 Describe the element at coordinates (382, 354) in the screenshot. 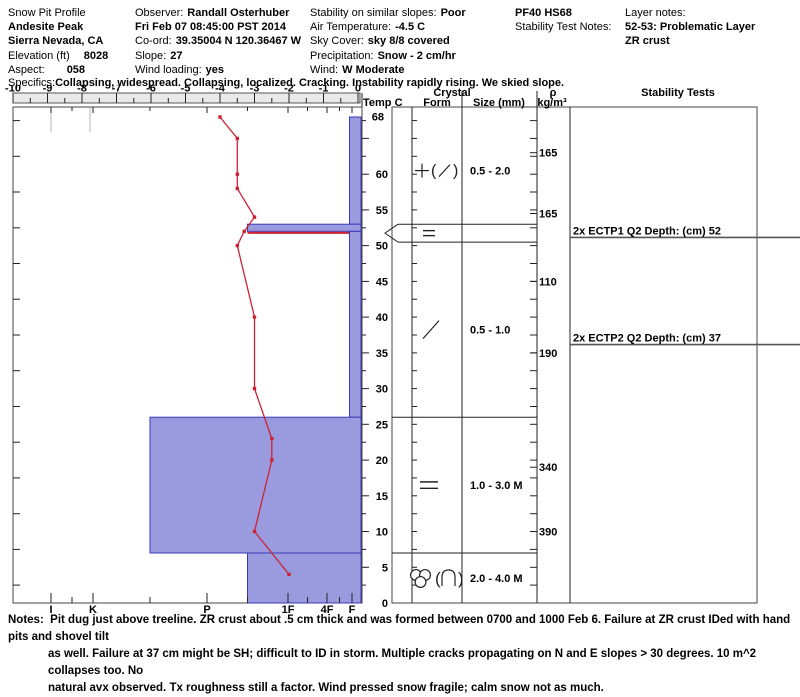

I see `depth-tick-label: 35` at that location.